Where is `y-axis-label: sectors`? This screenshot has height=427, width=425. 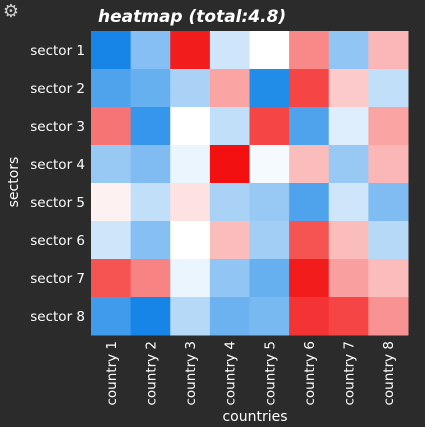 y-axis-label: sectors is located at coordinates (14, 182).